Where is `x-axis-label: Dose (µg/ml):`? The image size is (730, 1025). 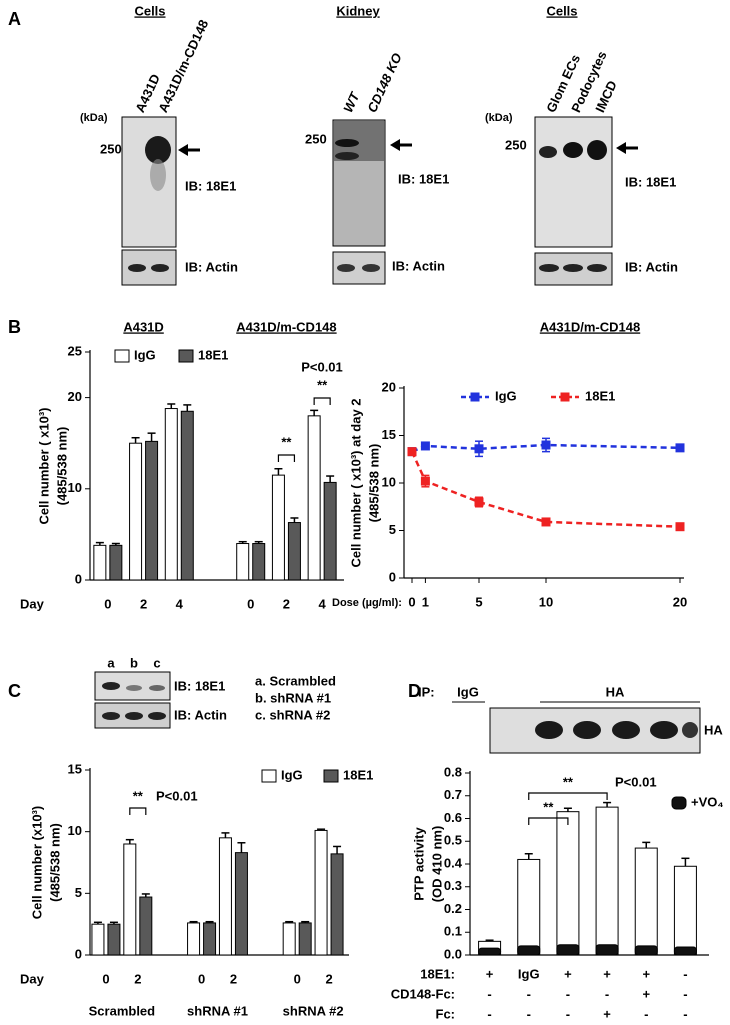 x-axis-label: Dose (µg/ml): is located at coordinates (367, 603).